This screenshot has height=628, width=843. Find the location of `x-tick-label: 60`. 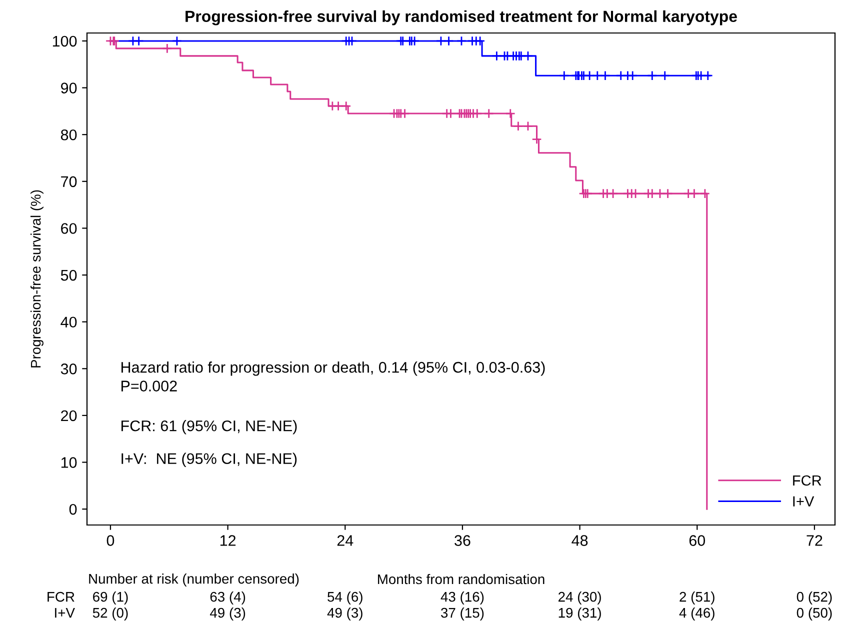

x-tick-label: 60 is located at coordinates (697, 540).